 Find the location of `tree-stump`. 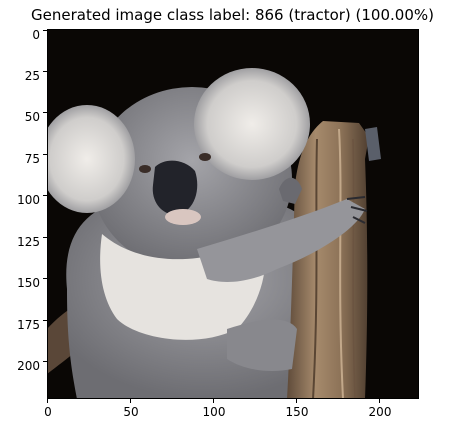

tree-stump is located at coordinates (328, 260).